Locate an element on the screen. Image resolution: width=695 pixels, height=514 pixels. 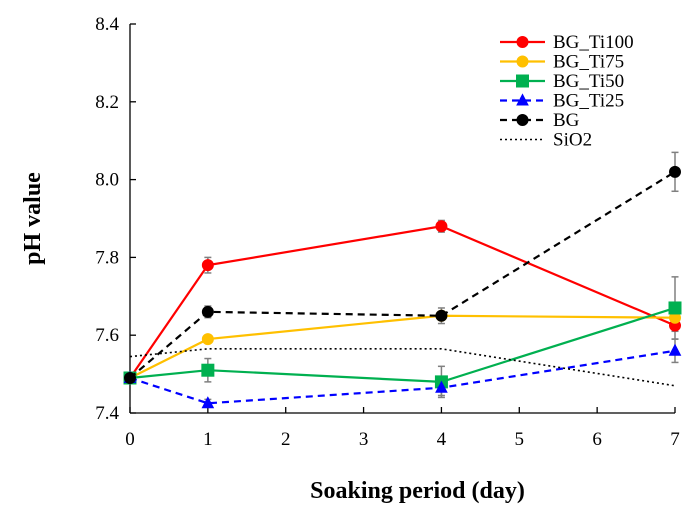
legend-label: BG_Ti25 is located at coordinates (588, 101).